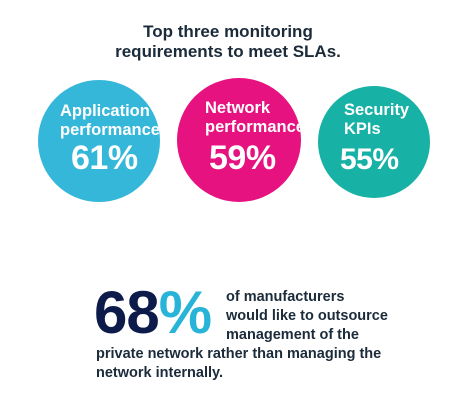 This screenshot has width=456, height=420. I want to click on bubble-label-line: KPIs, so click(362, 129).